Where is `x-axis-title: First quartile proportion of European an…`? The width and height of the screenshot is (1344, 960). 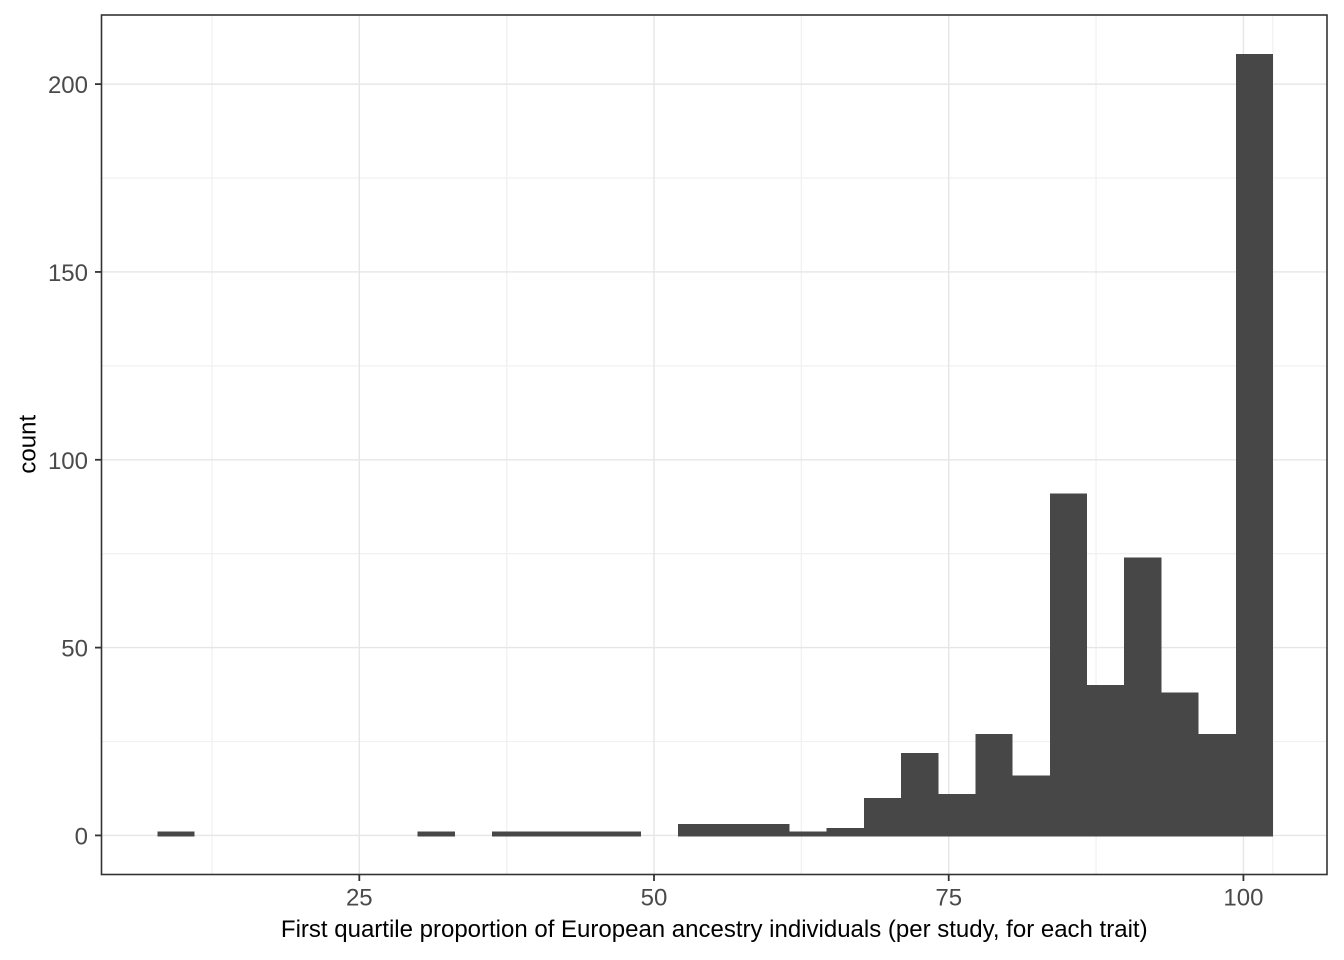 x-axis-title: First quartile proportion of European an… is located at coordinates (714, 929).